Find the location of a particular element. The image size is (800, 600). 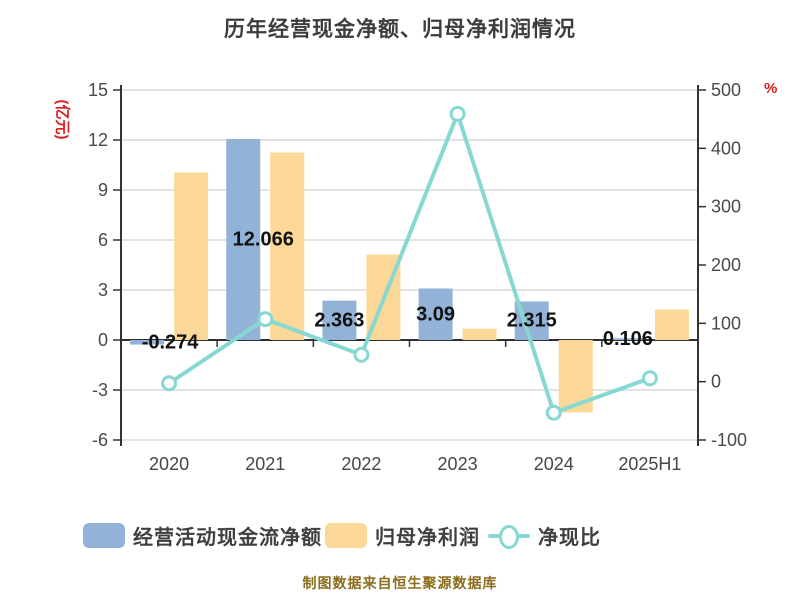

right-axis-tick-label: 300 is located at coordinates (726, 207).